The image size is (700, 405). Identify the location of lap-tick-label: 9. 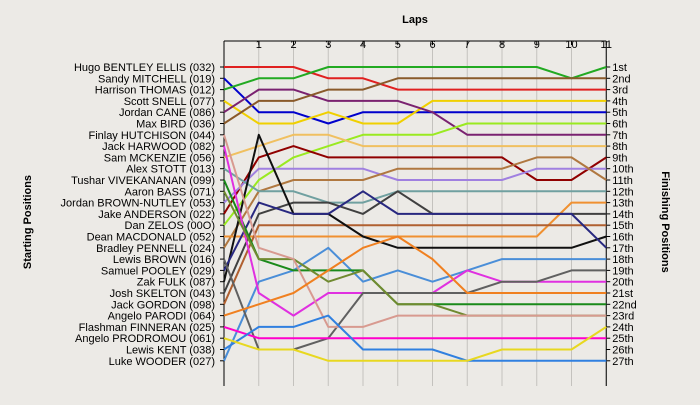
(537, 45).